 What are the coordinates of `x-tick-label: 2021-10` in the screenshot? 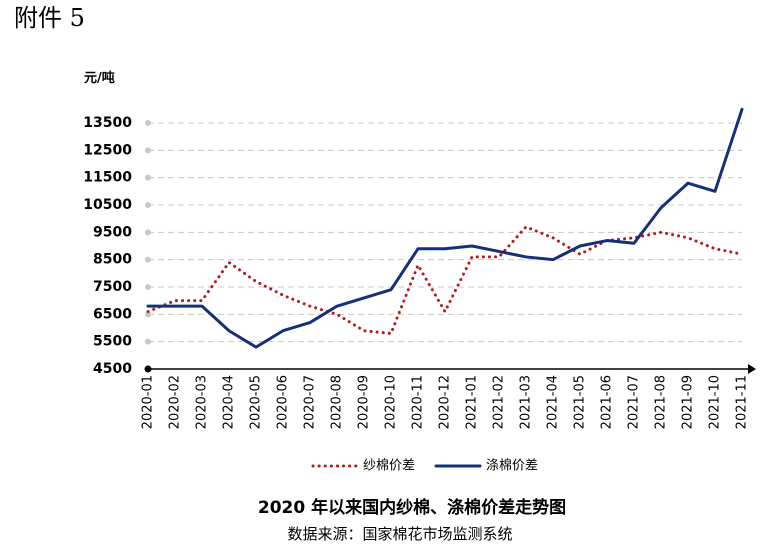 It's located at (715, 402).